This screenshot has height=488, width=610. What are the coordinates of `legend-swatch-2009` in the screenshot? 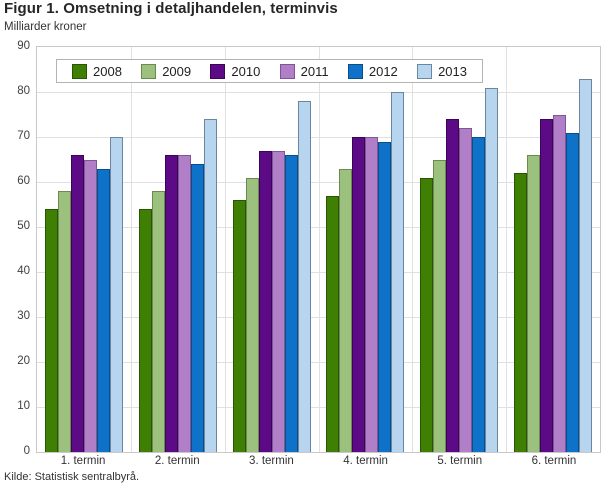 It's located at (149, 71).